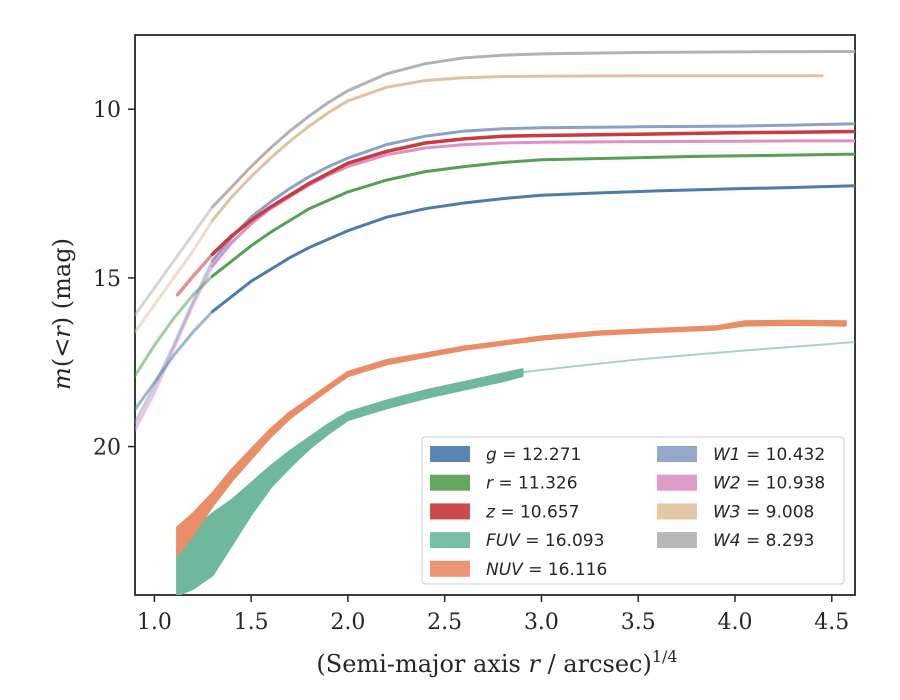 The width and height of the screenshot is (900, 700). Describe the element at coordinates (493, 615) in the screenshot. I see `x-ticks: 1.0 1.5 2.0 2.5 3.0 3.5 4.0 4.5` at that location.